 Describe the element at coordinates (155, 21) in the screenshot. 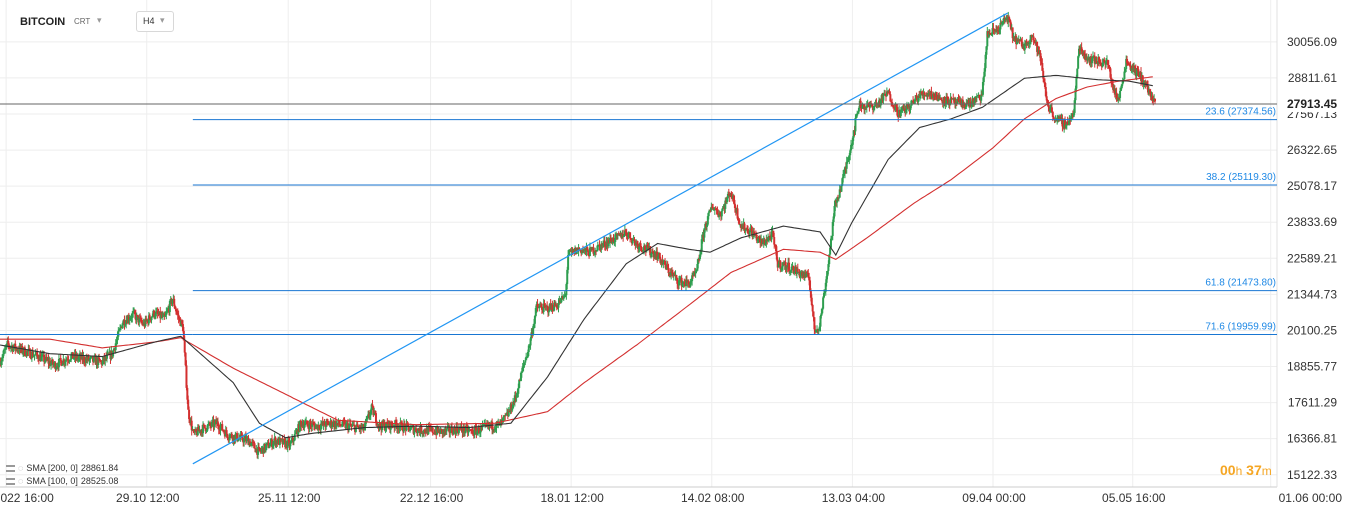

I see `timeframe-dropdown: H4 ▾` at that location.